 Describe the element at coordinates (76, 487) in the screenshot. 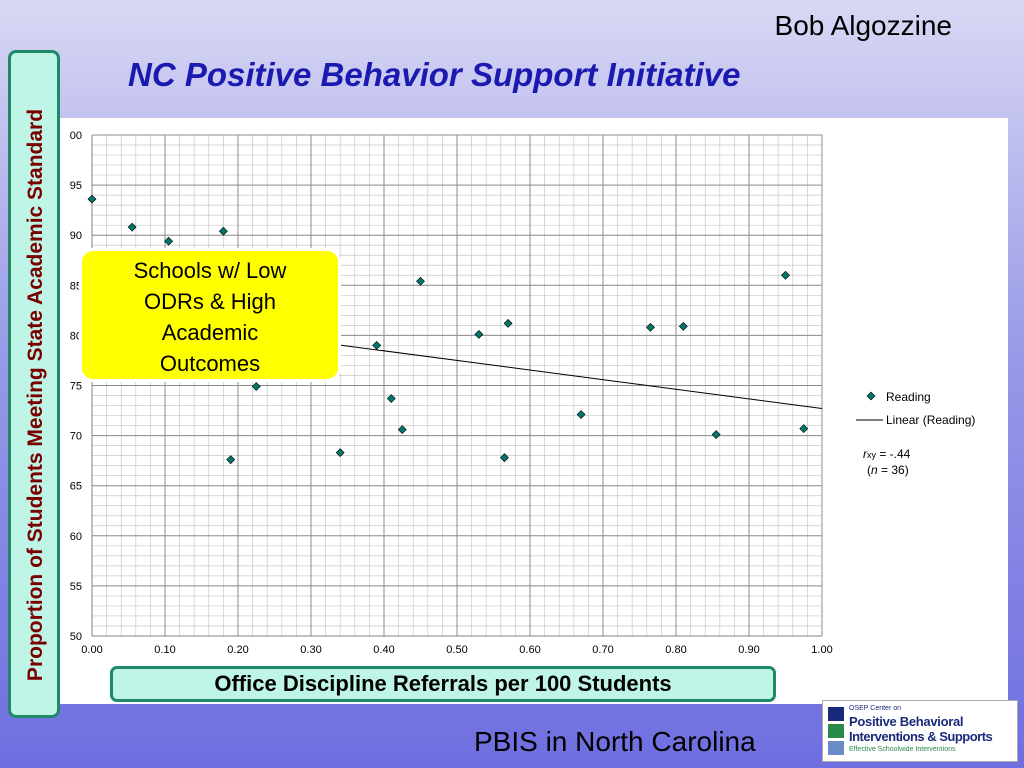

I see `y-tick-label: 65` at that location.